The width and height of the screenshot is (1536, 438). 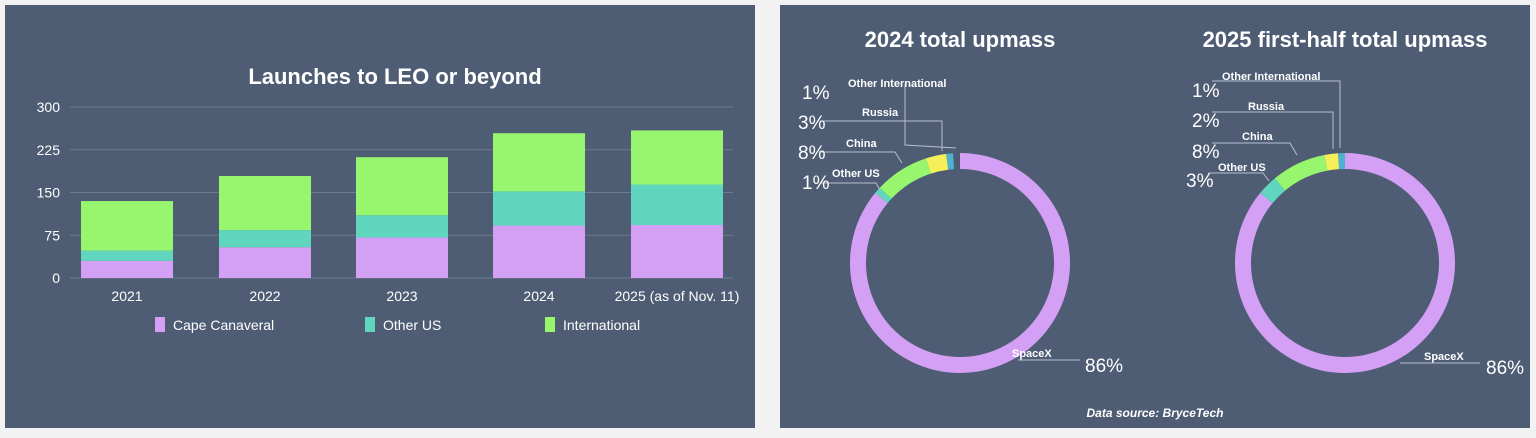 I want to click on y-tick-label: 225, so click(x=49, y=150).